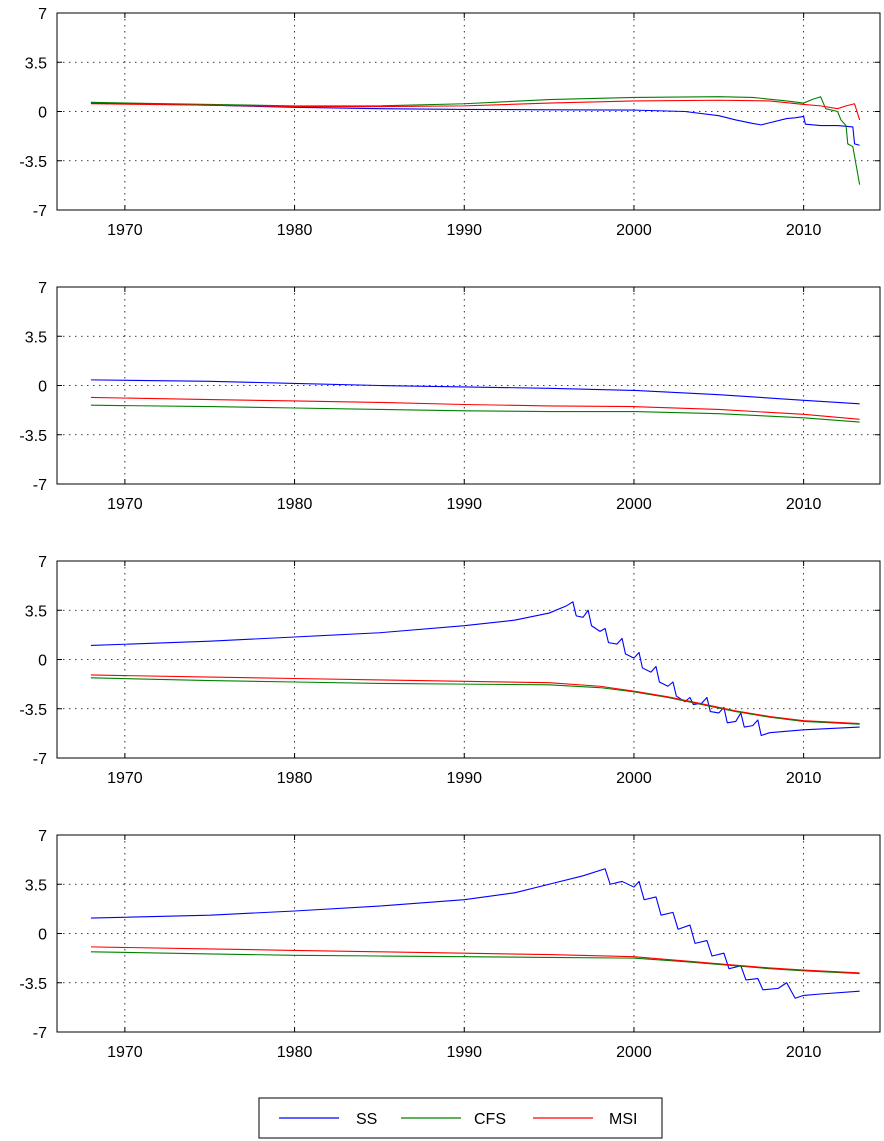 The height and width of the screenshot is (1141, 884). I want to click on legend-label-ss: SS, so click(366, 1119).